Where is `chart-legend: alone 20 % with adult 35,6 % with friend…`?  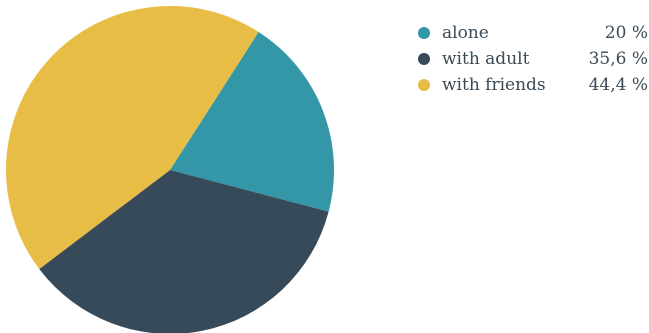
chart-legend: alone 20 % with adult 35,6 % with friend… is located at coordinates (533, 59).